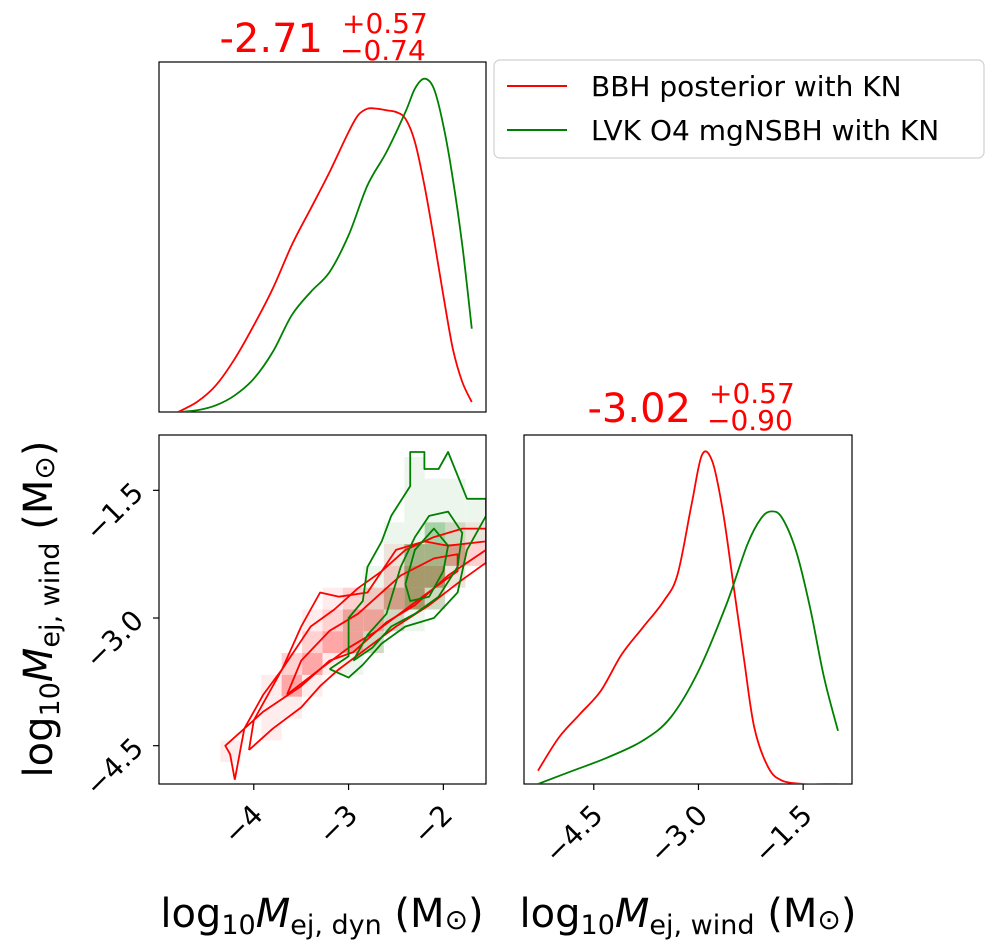 This screenshot has width=992, height=949. What do you see at coordinates (272, 39) in the screenshot?
I see `summary-dyn-median: -2.71` at bounding box center [272, 39].